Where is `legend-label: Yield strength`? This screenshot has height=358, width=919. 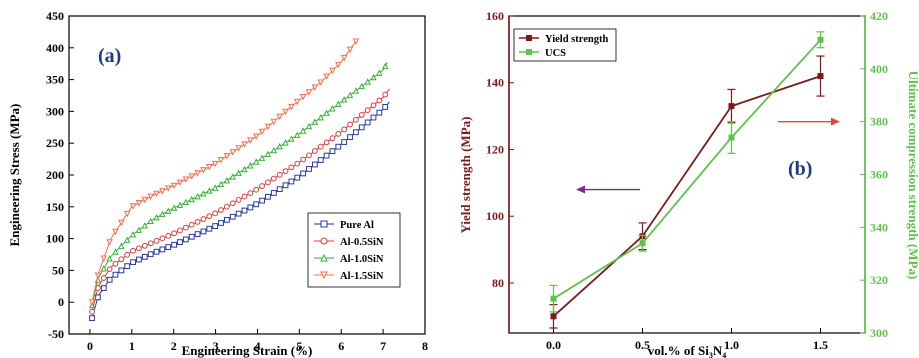 legend-label: Yield strength is located at coordinates (576, 39).